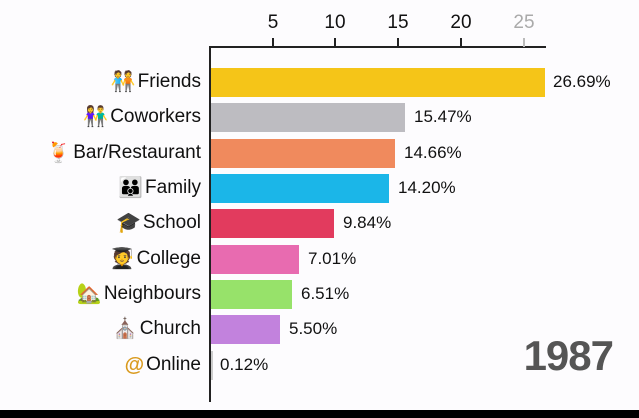  What do you see at coordinates (155, 116) in the screenshot?
I see `category-label: Coworkers` at bounding box center [155, 116].